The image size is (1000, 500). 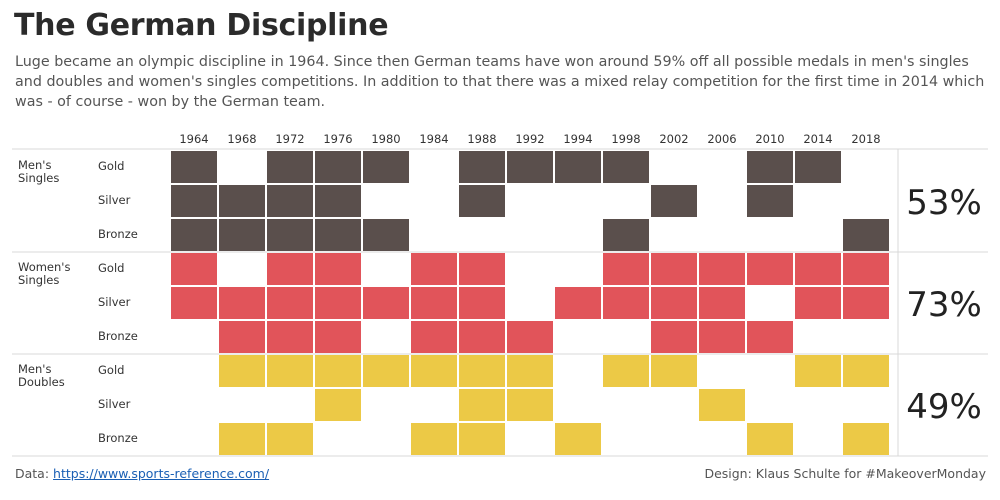 I want to click on year-label: 2014, so click(x=817, y=139).